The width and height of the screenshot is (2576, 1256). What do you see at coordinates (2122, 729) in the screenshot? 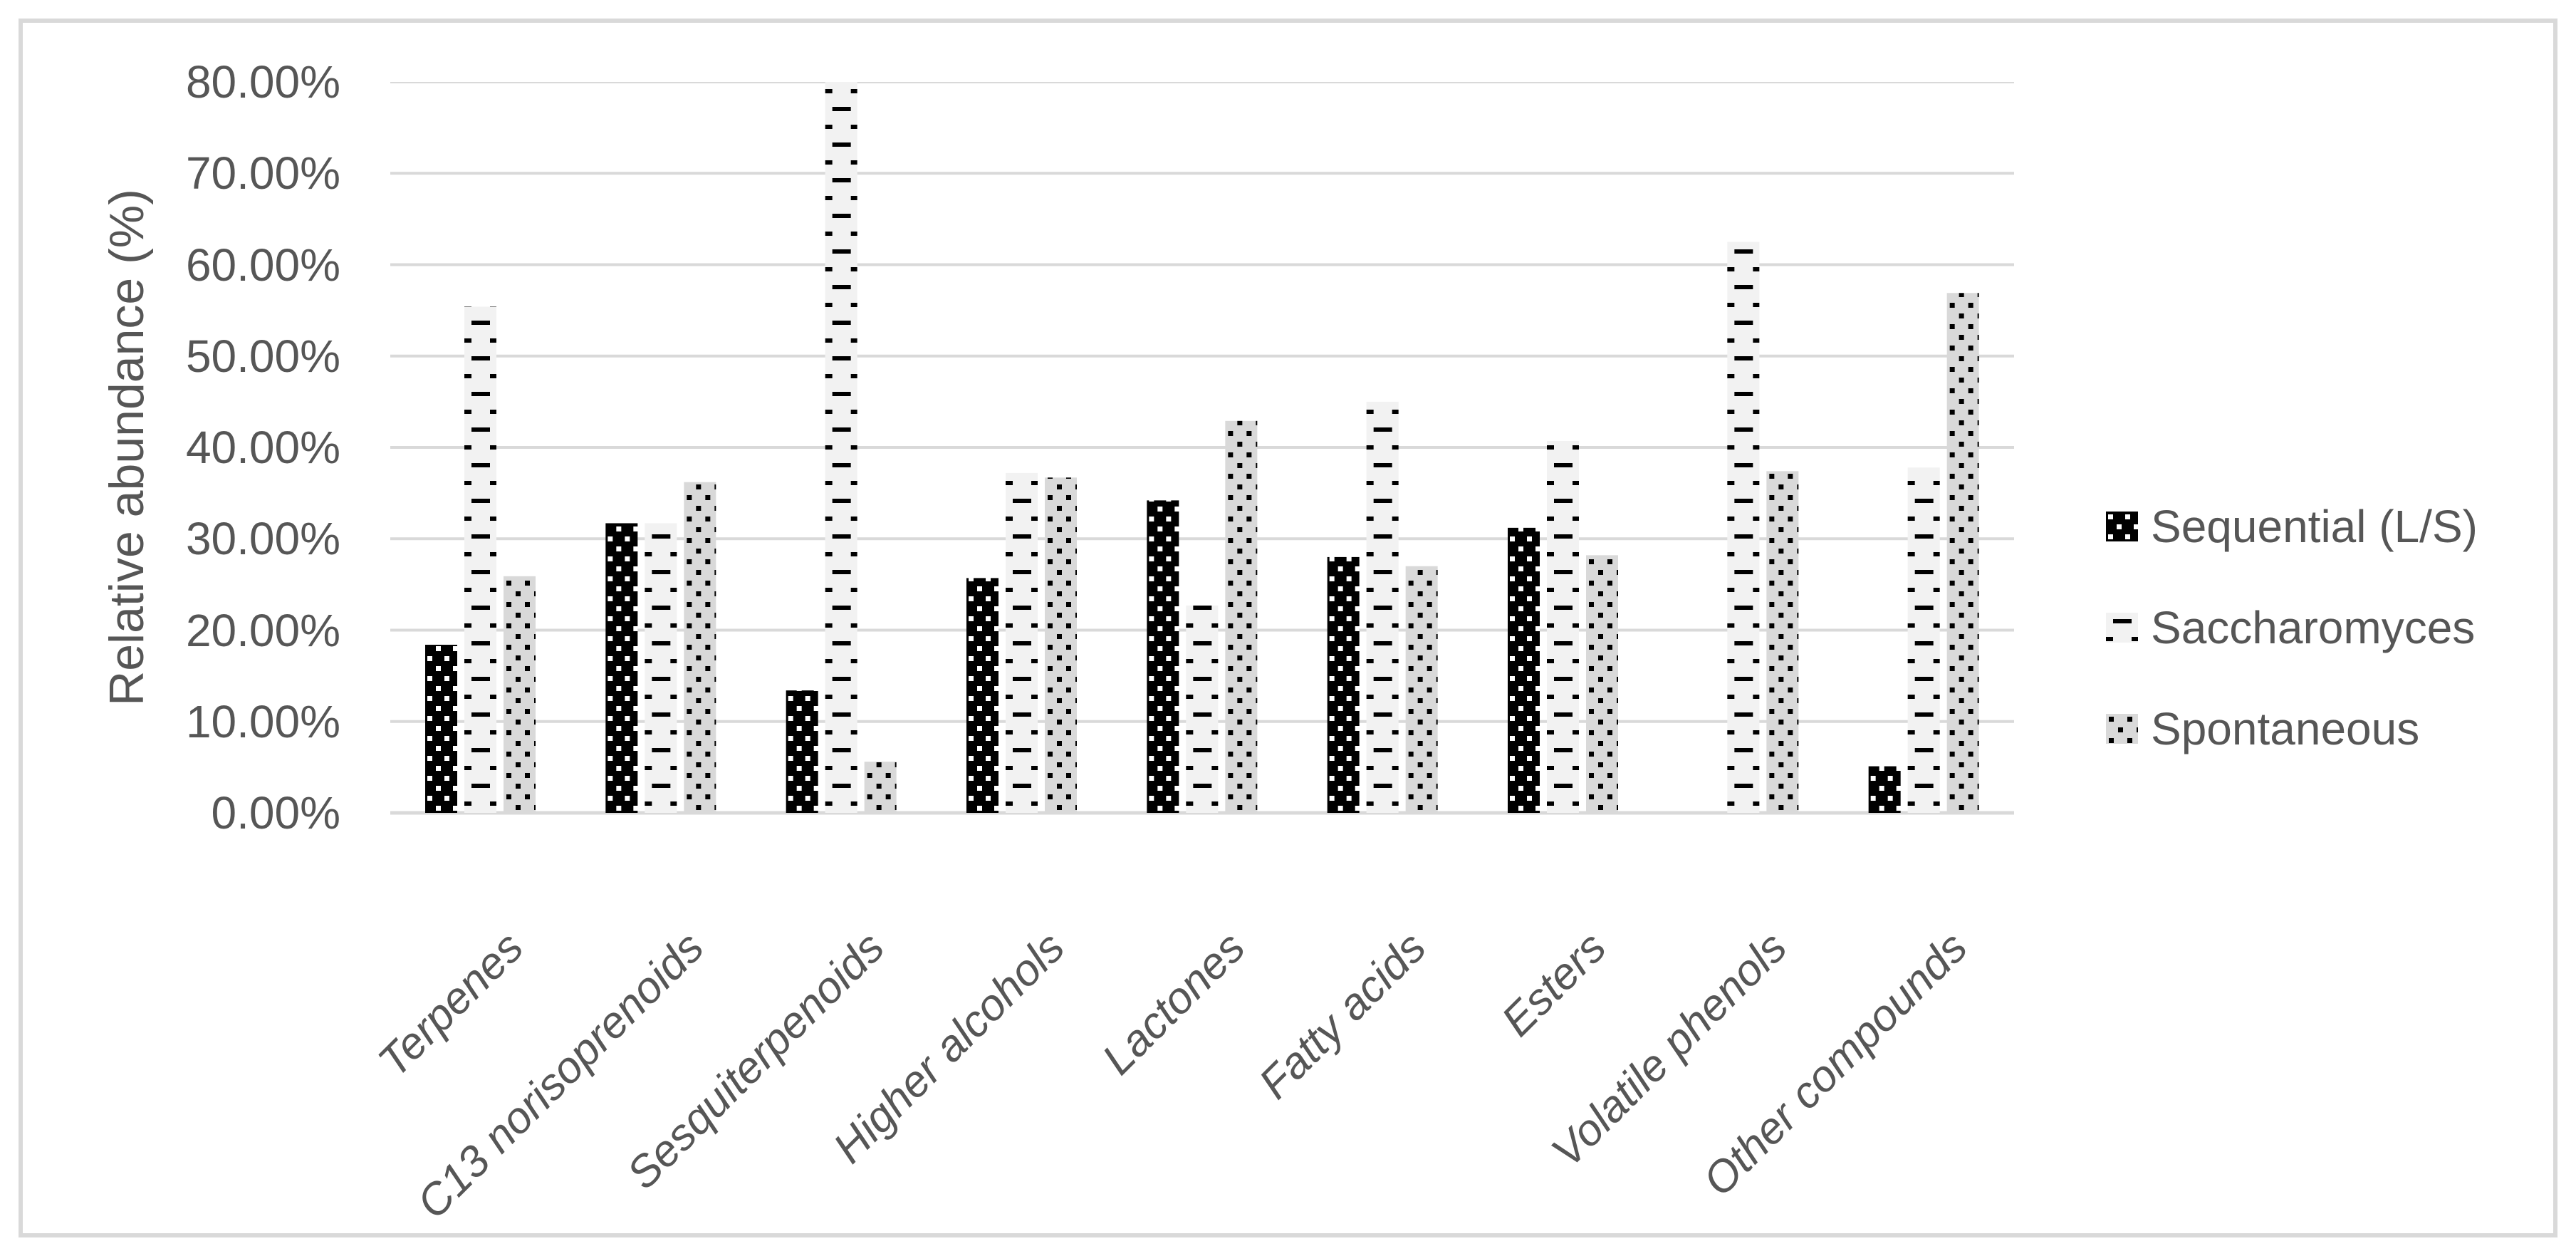
I see `legend-key-spontaneous` at bounding box center [2122, 729].